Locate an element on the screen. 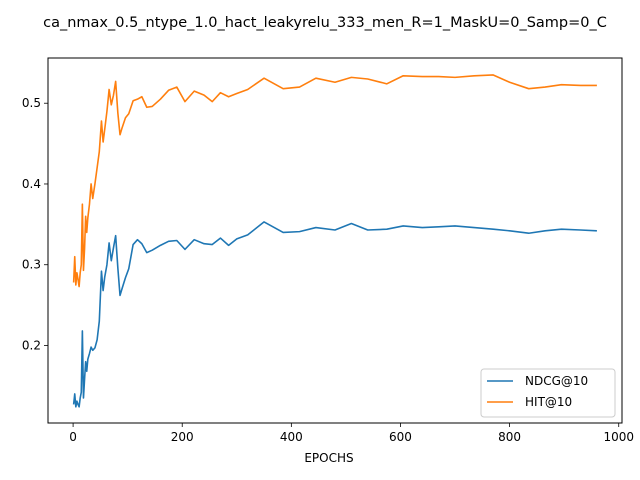  y-axis: 0.2 0.3 0.4 0.5 is located at coordinates (35, 224).